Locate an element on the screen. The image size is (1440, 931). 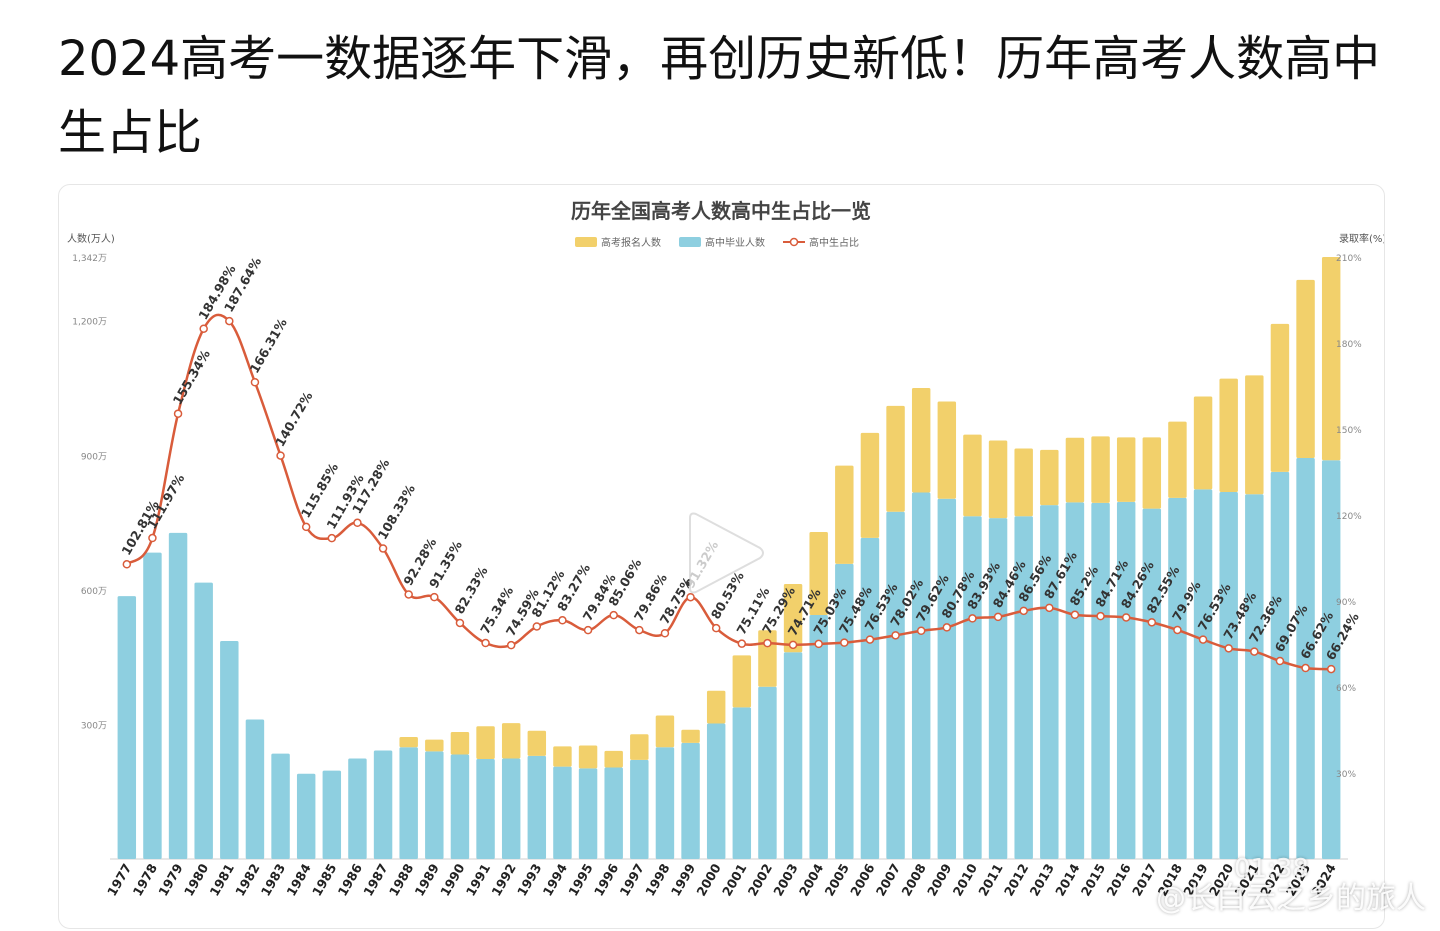
y-right-tick-label: 90% is located at coordinates (1346, 603).